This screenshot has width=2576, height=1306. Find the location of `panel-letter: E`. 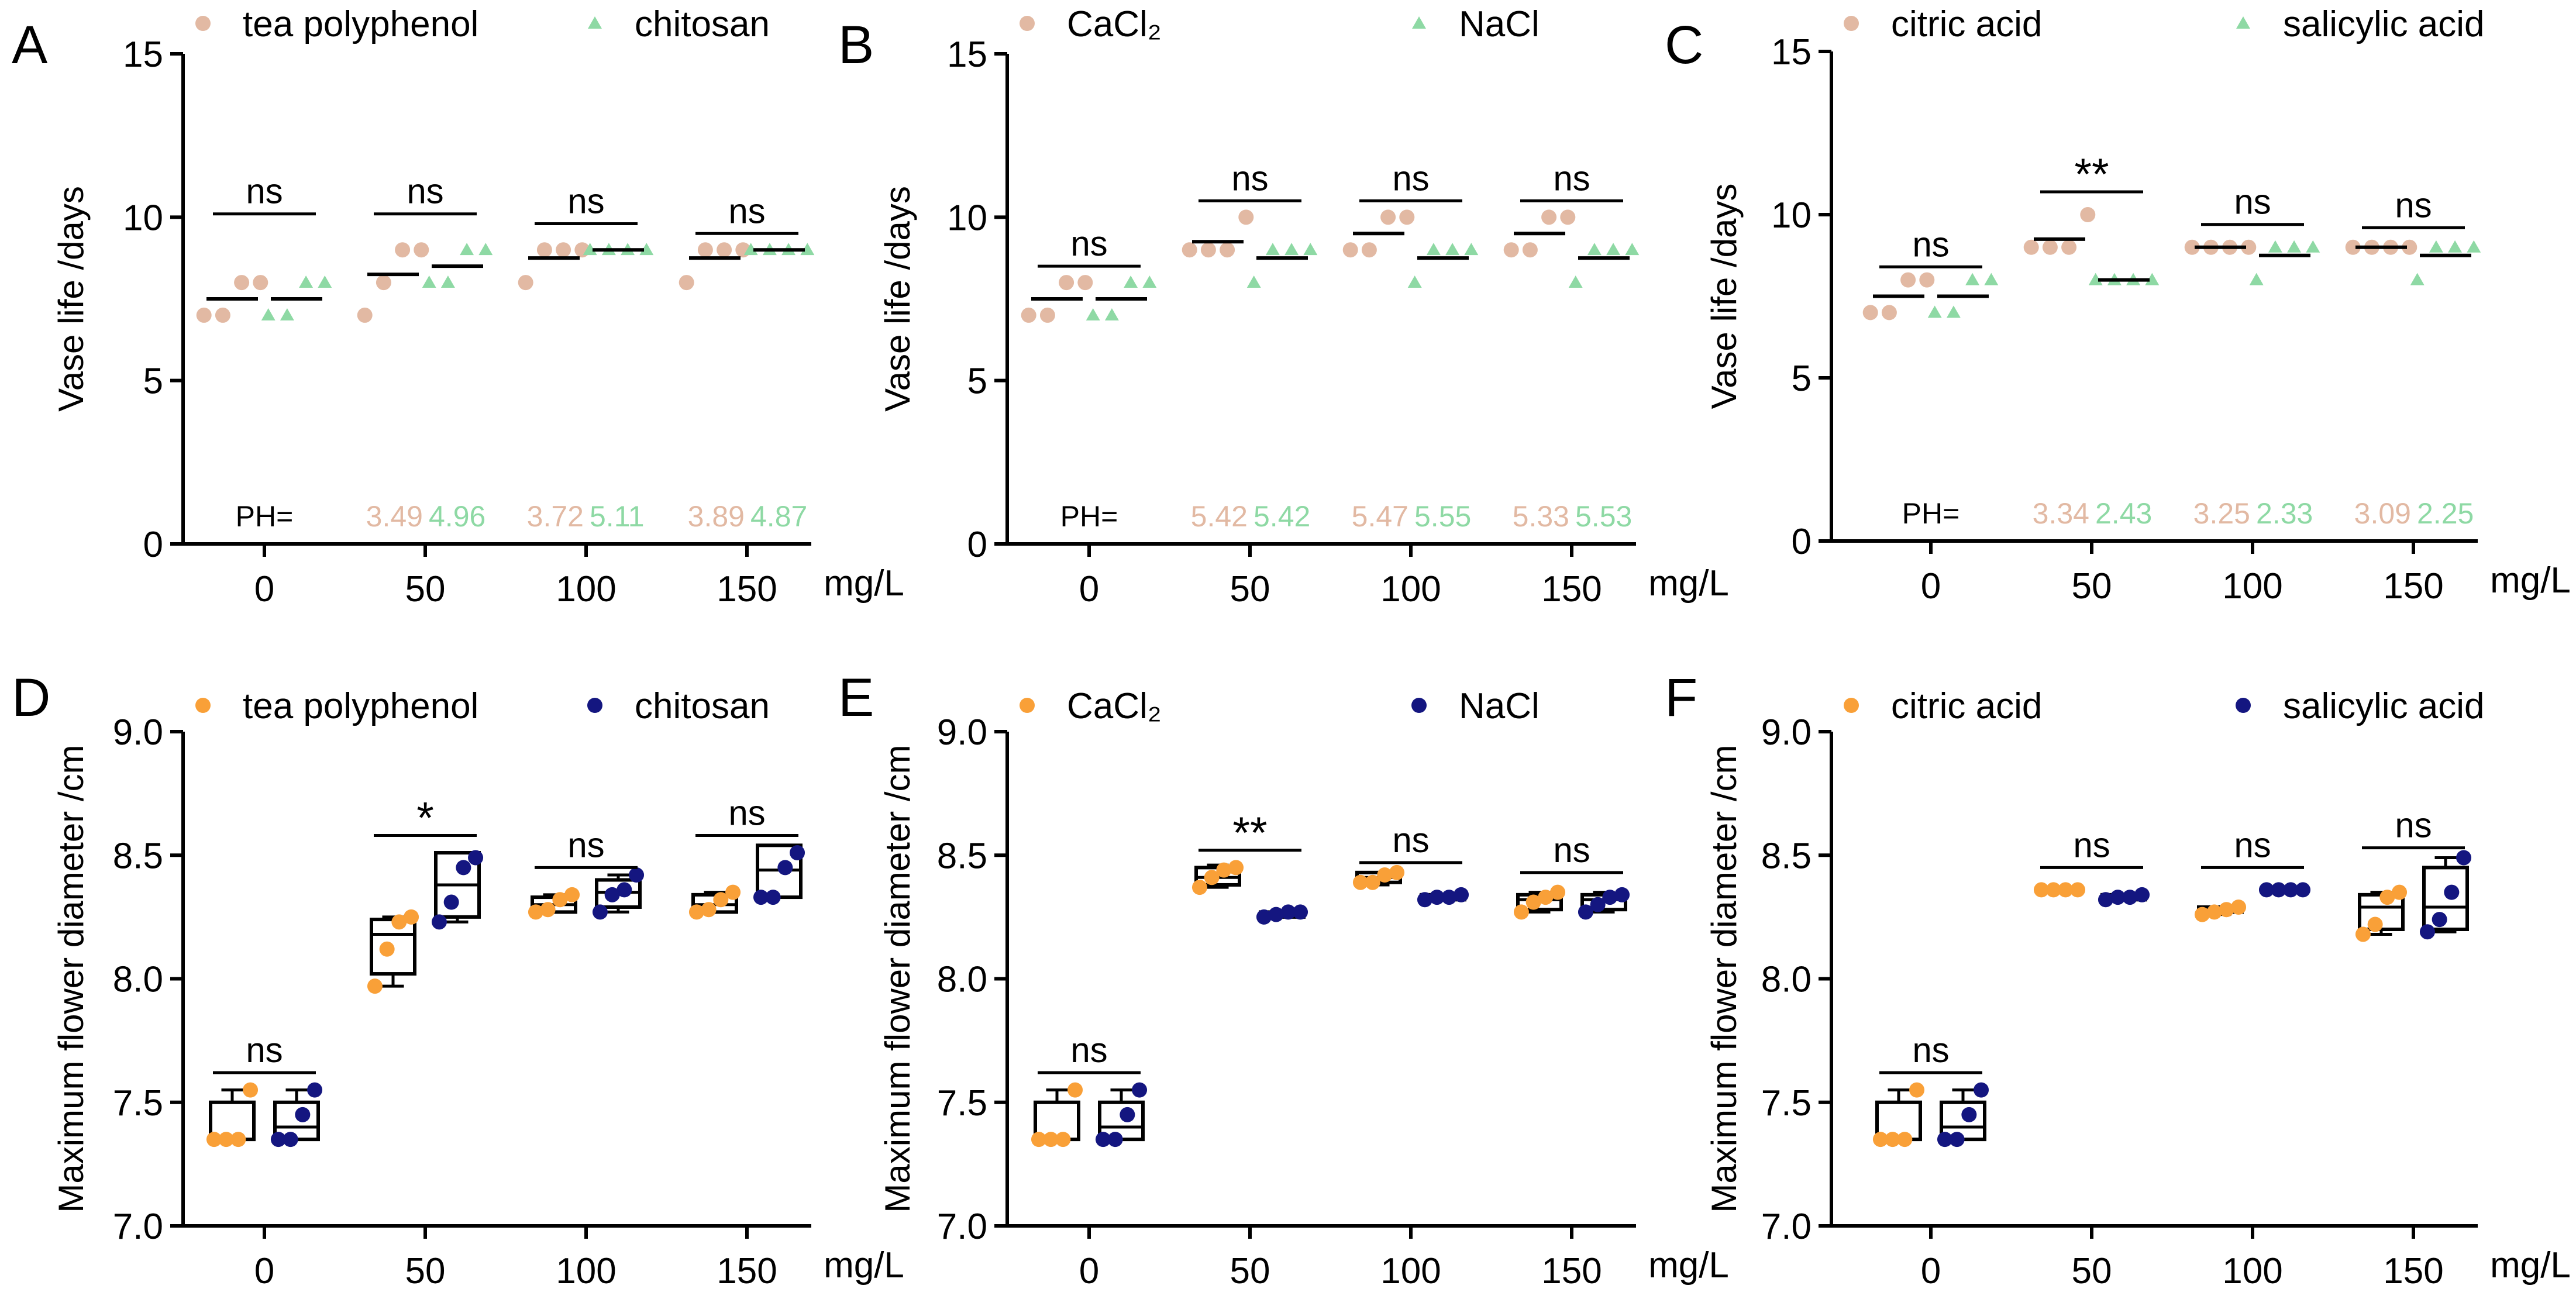

panel-letter: E is located at coordinates (856, 698).